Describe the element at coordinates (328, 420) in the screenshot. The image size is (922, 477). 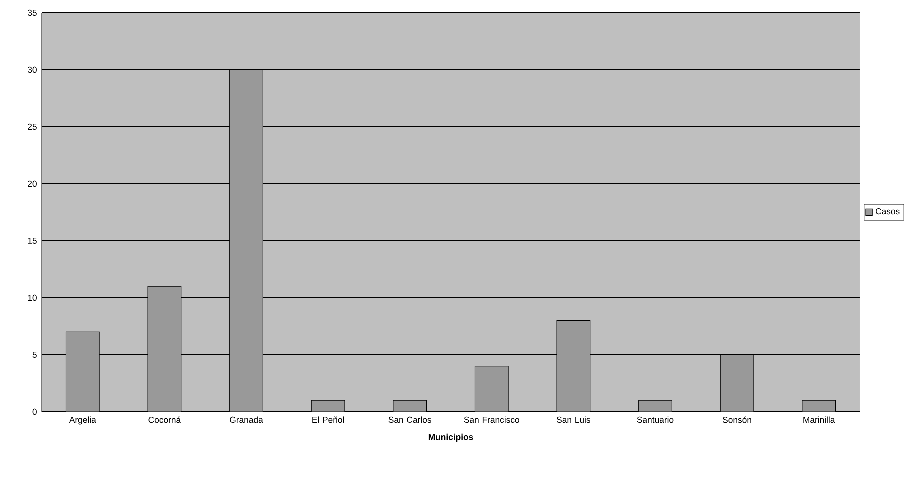
I see `x-tick-label: El Peñol` at that location.